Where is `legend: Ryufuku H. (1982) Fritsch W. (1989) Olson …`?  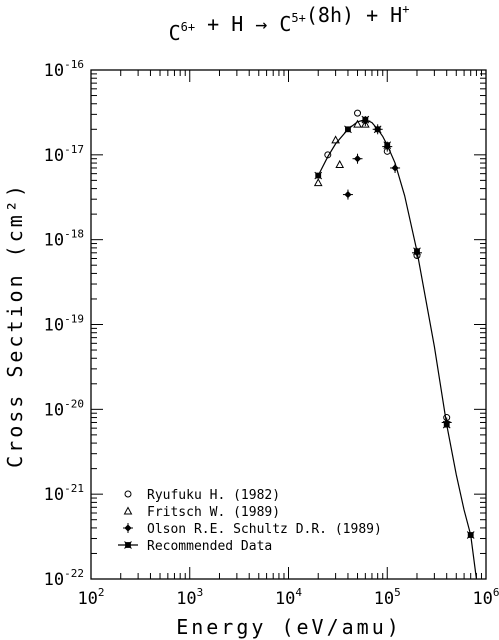
legend: Ryufuku H. (1982) Fritsch W. (1989) Olson … is located at coordinates (250, 521).